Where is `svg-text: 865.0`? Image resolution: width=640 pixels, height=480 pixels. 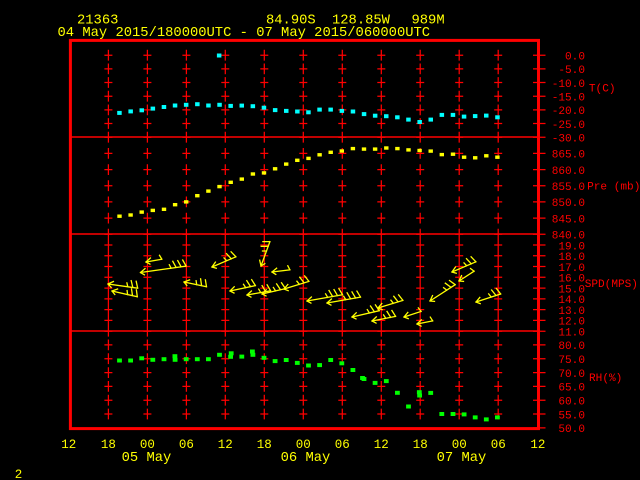 svg-text: 865.0 is located at coordinates (568, 156).